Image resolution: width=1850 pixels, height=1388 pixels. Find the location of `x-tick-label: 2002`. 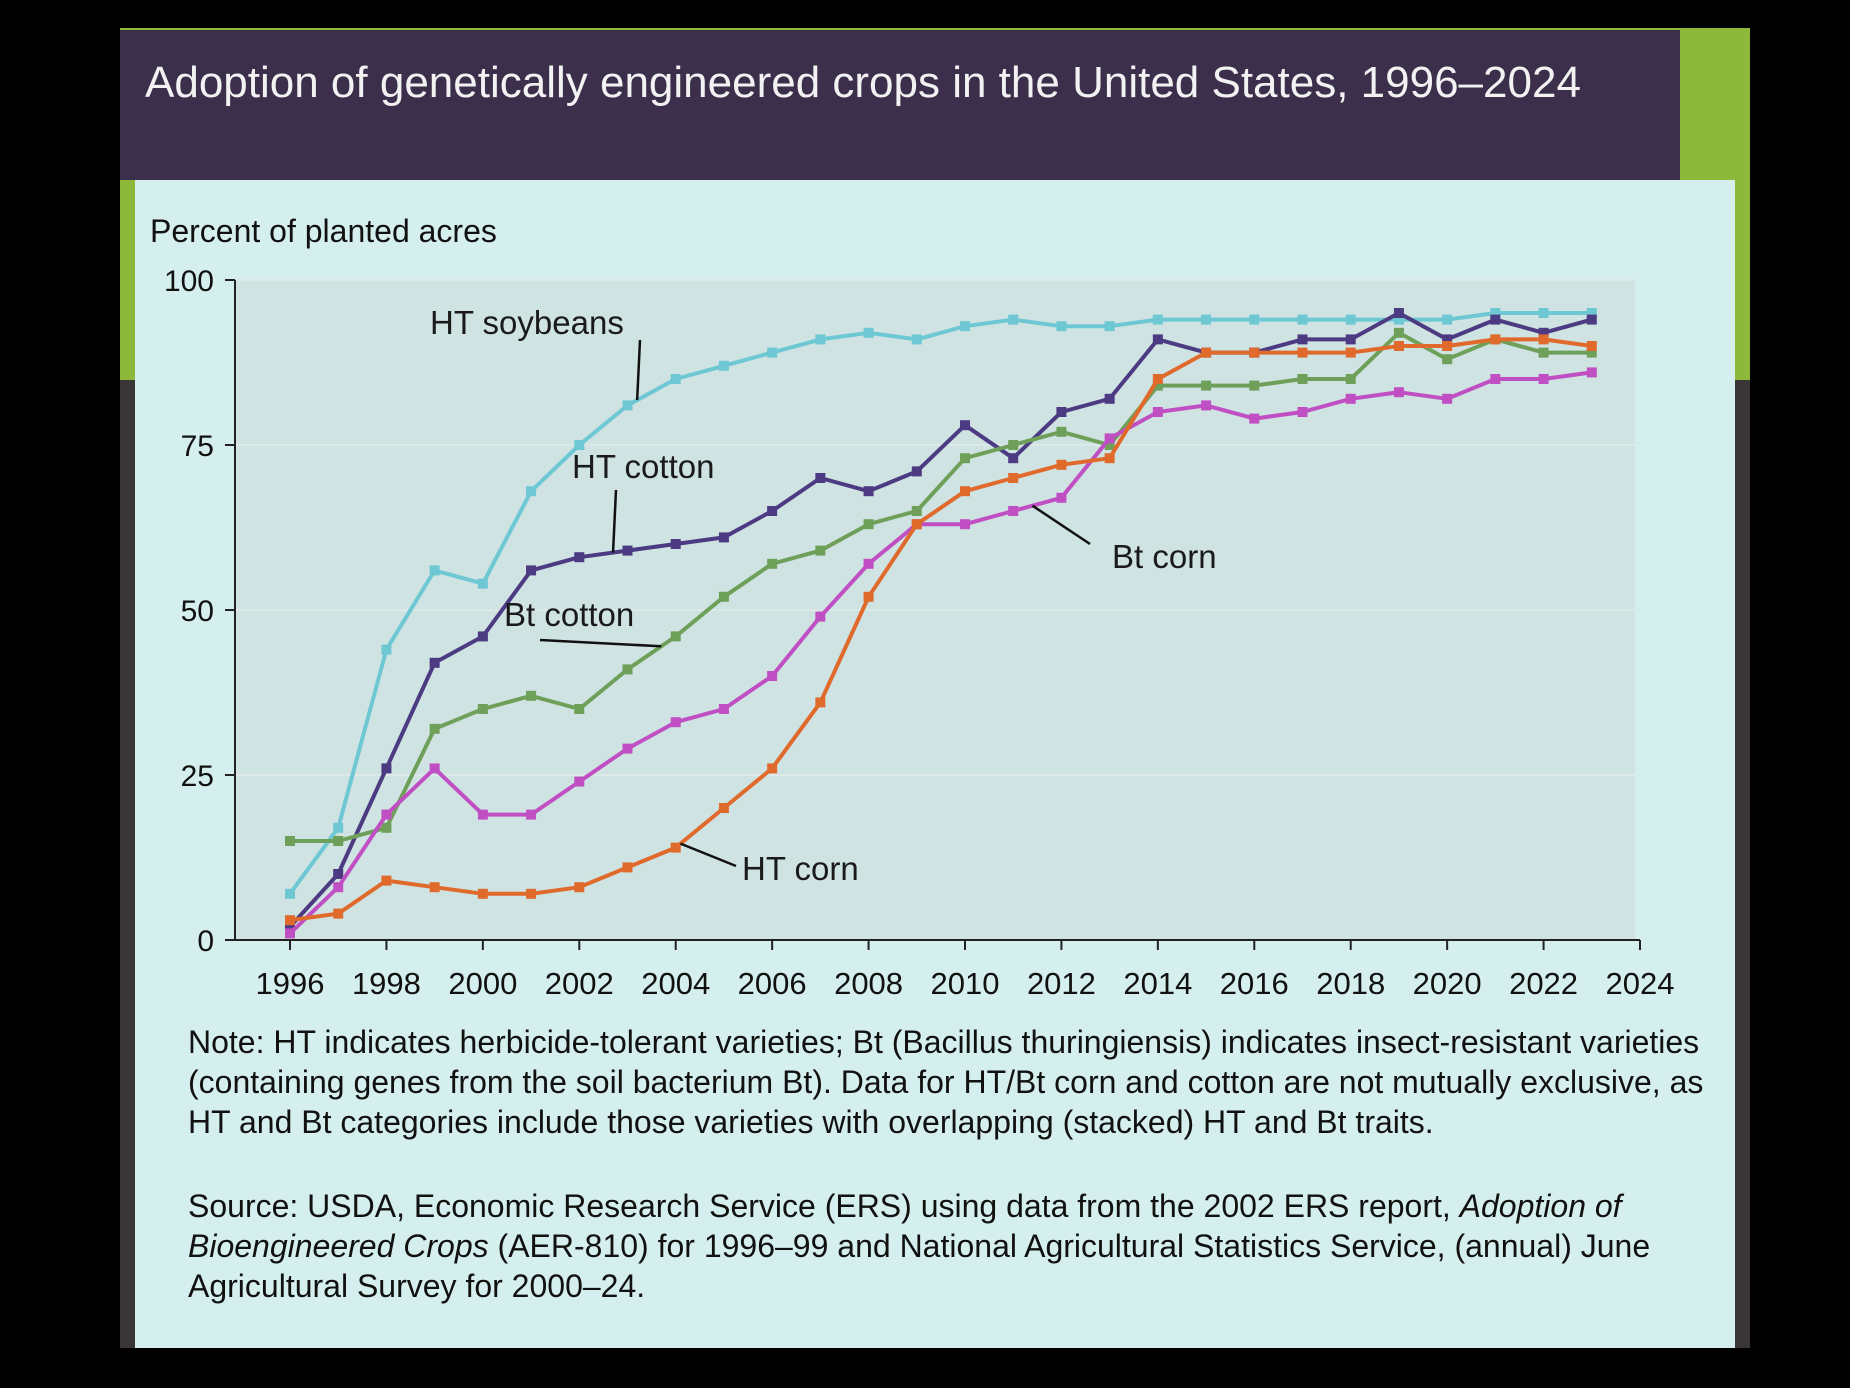

x-tick-label: 2002 is located at coordinates (579, 983).